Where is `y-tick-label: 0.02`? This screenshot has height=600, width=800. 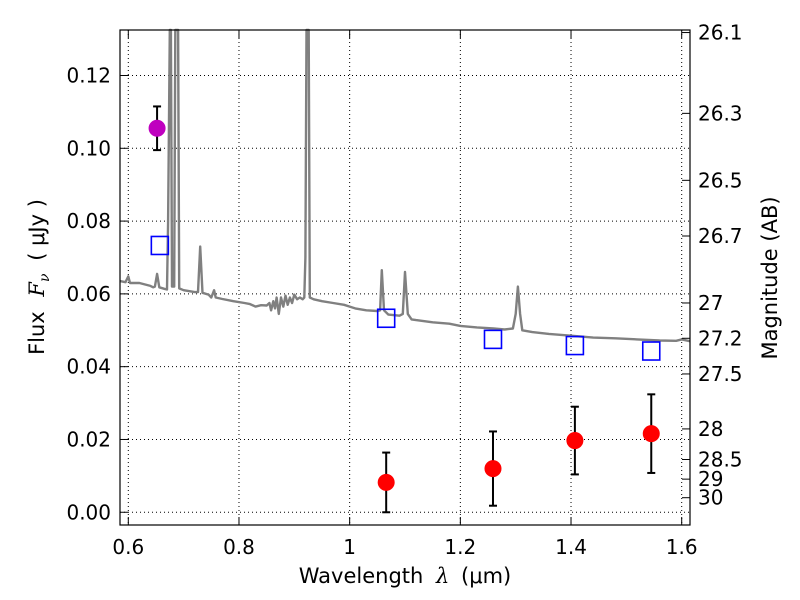
y-tick-label: 0.02 is located at coordinates (88, 439).